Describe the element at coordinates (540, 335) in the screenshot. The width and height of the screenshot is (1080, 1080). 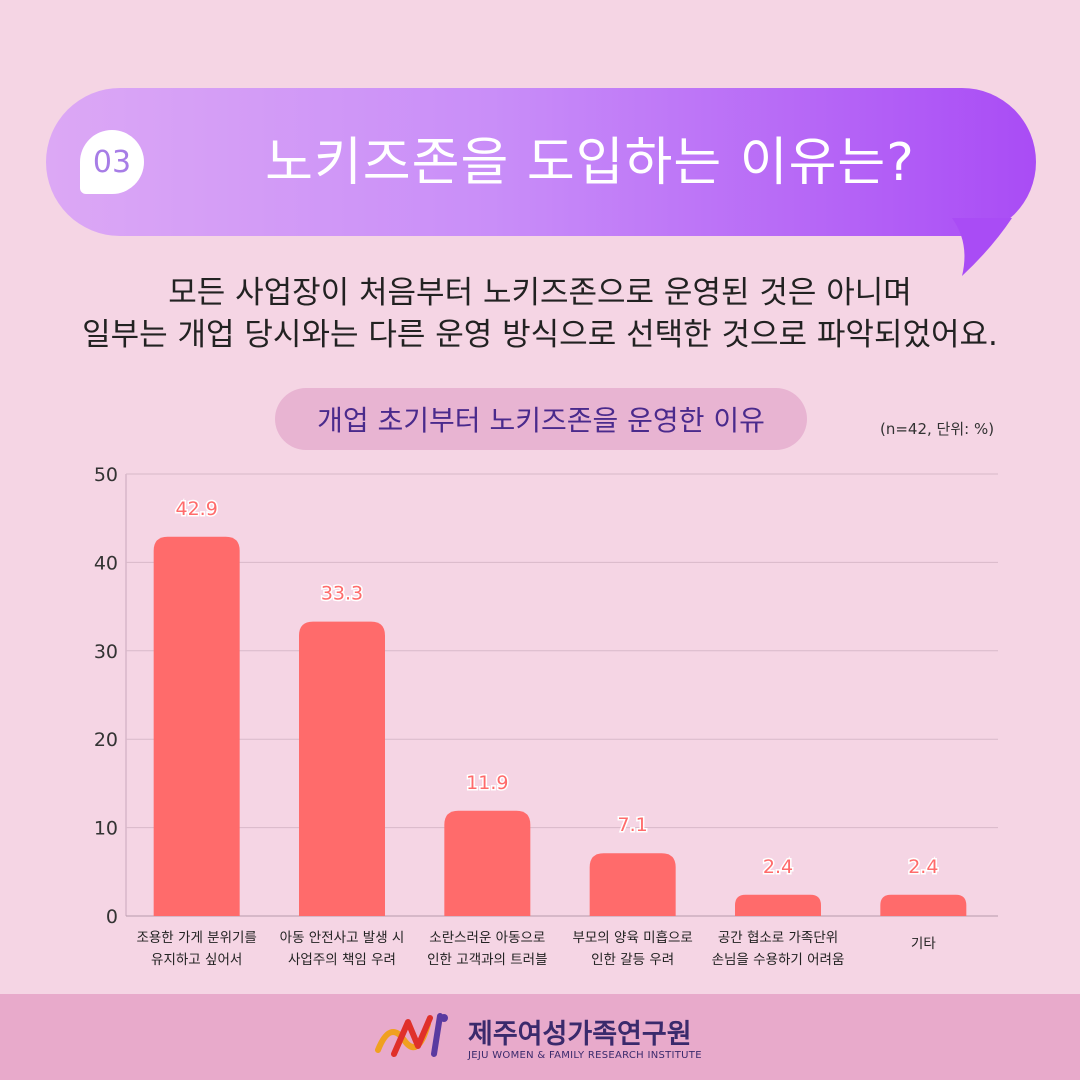
I see `intro-line-2: 일부는 개업 당시와는 다른 운영 방식으로 선택한 것으로 파악되었어요.` at that location.